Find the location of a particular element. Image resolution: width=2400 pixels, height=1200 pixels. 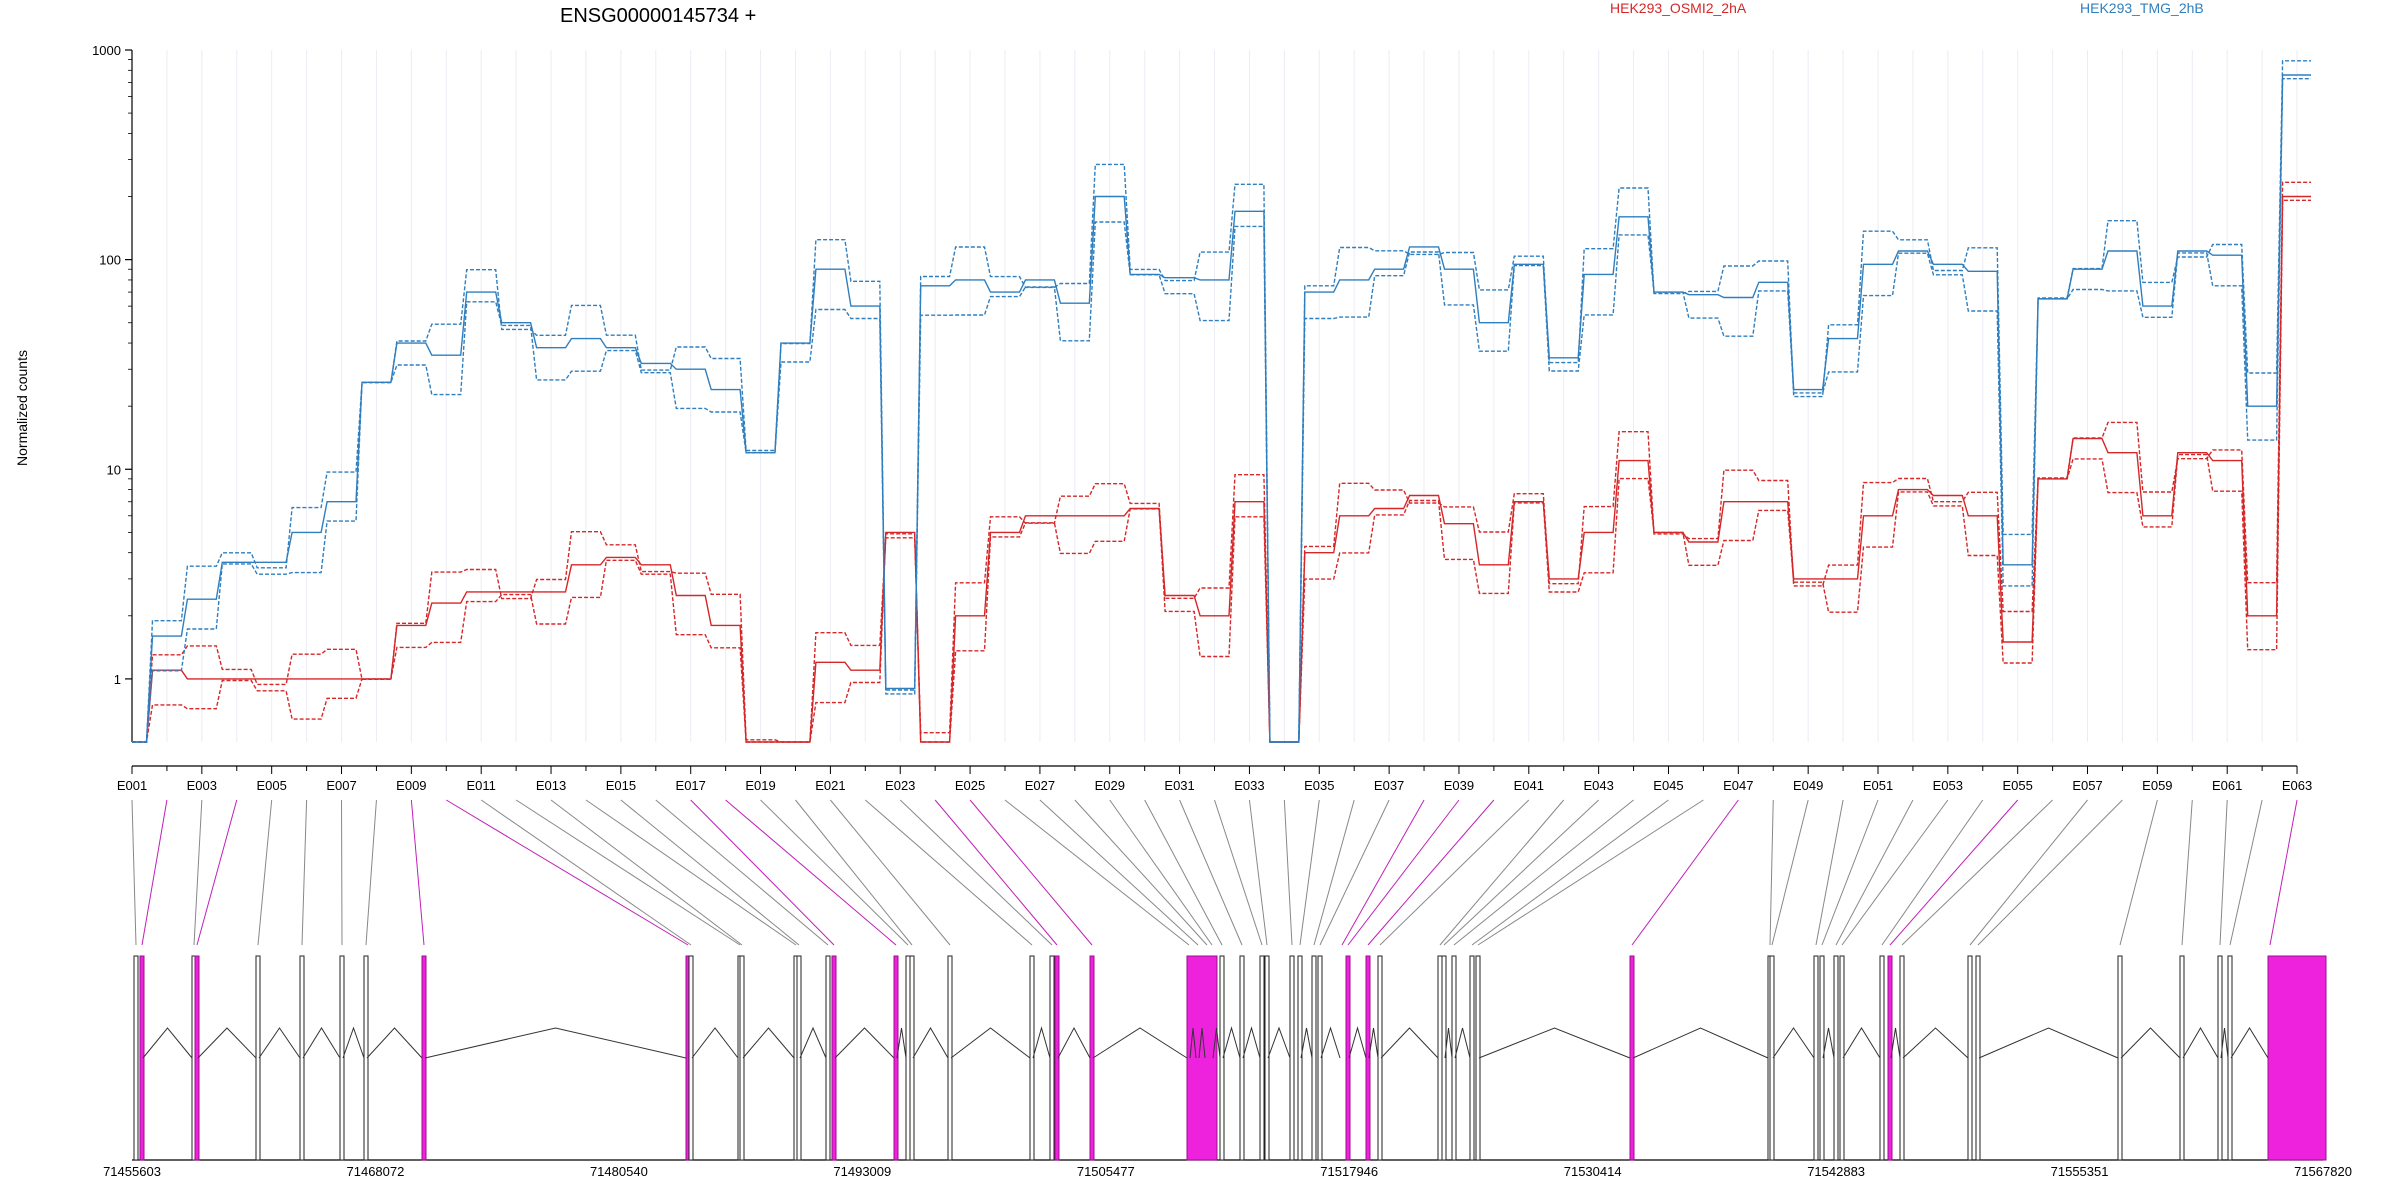

exon-tick-label: E059 is located at coordinates (2157, 785).